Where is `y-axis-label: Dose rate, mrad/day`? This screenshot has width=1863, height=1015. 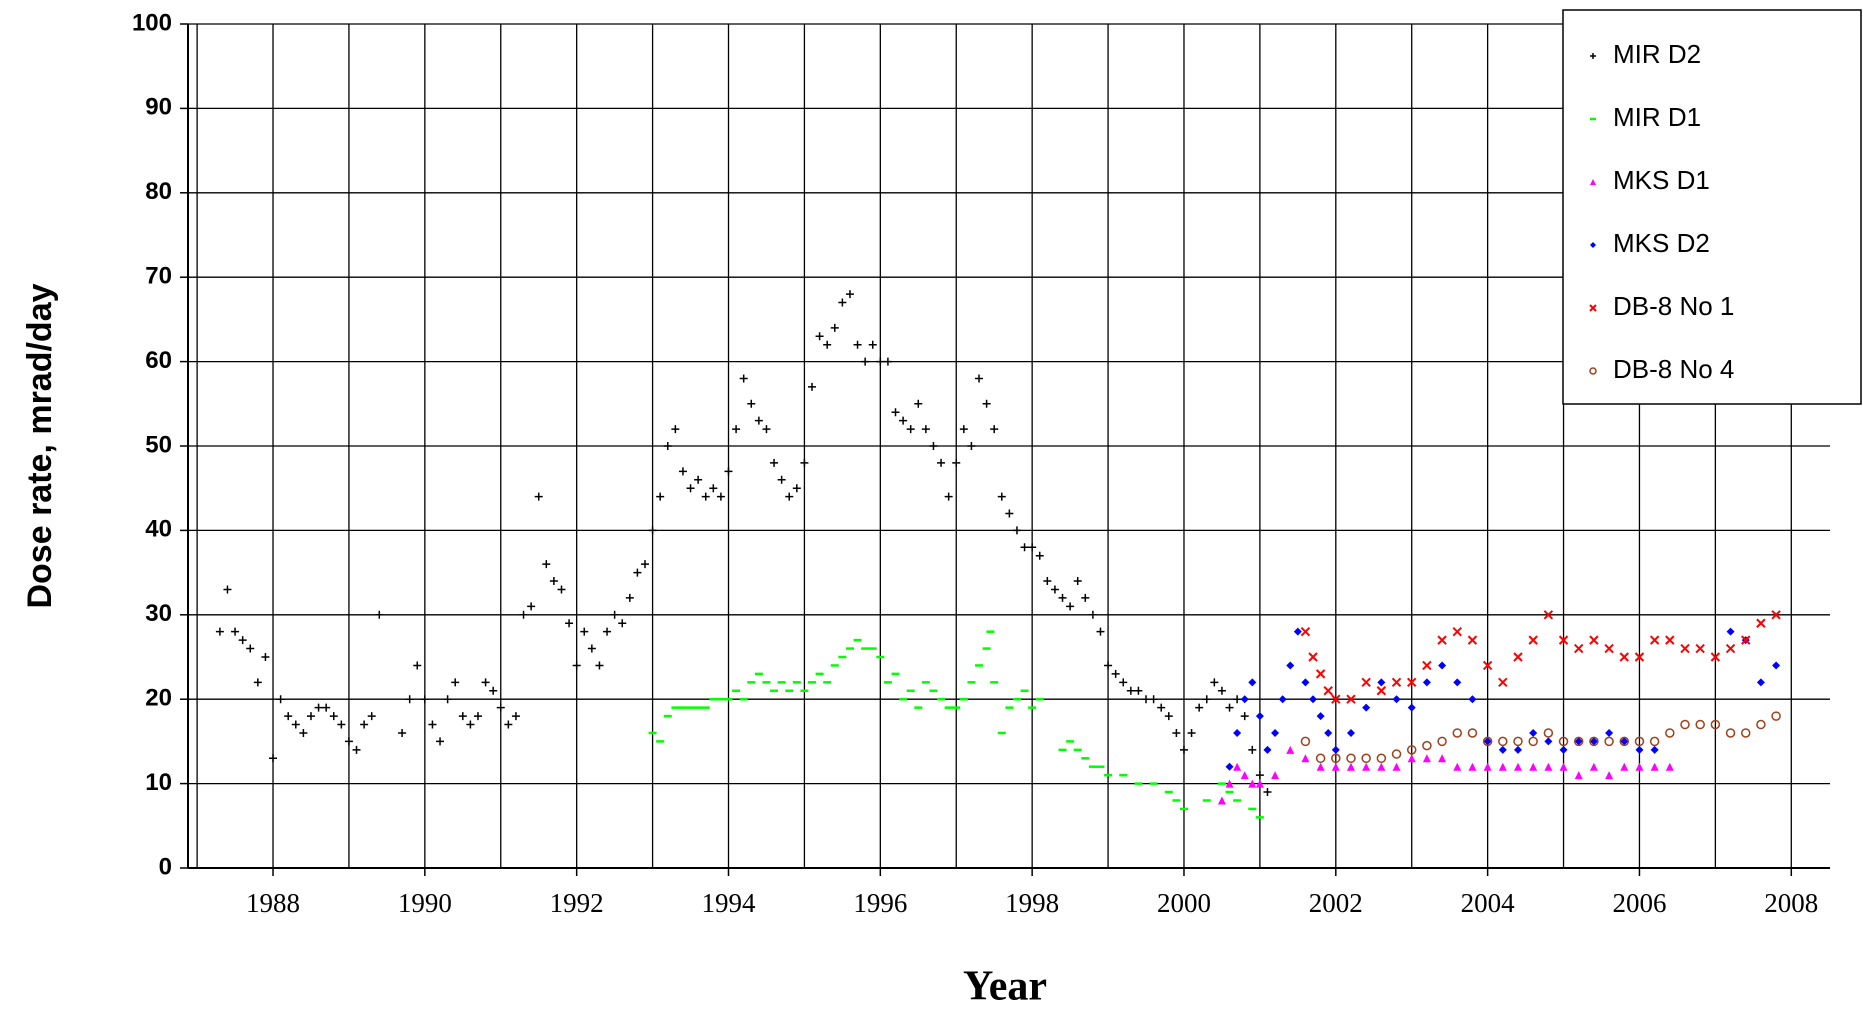
y-axis-label: Dose rate, mrad/day is located at coordinates (40, 445).